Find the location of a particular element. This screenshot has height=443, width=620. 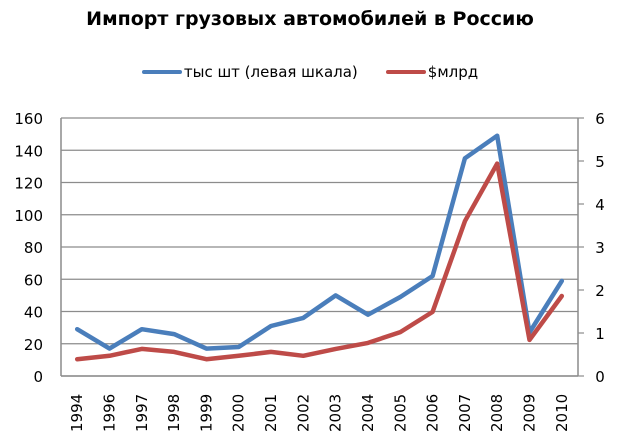

y-left-tick-label: 100 is located at coordinates (28, 216).